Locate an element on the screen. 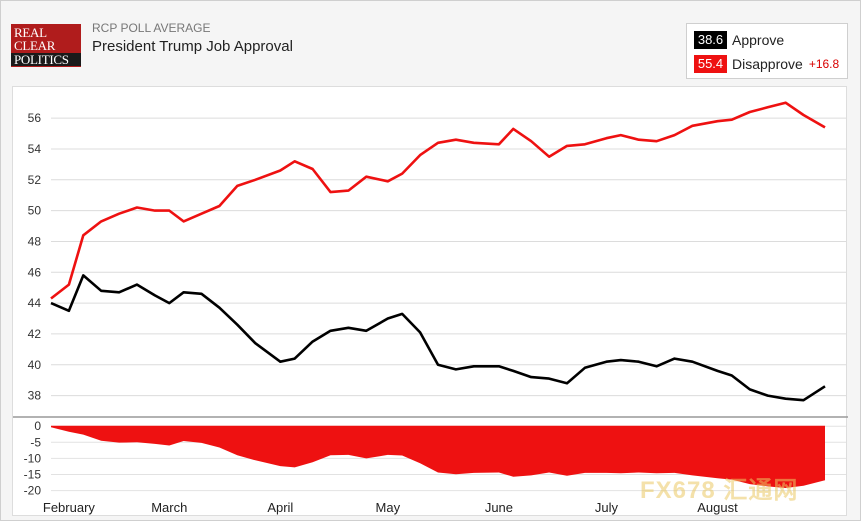 Image resolution: width=861 pixels, height=521 pixels. spread-area is located at coordinates (438, 457).